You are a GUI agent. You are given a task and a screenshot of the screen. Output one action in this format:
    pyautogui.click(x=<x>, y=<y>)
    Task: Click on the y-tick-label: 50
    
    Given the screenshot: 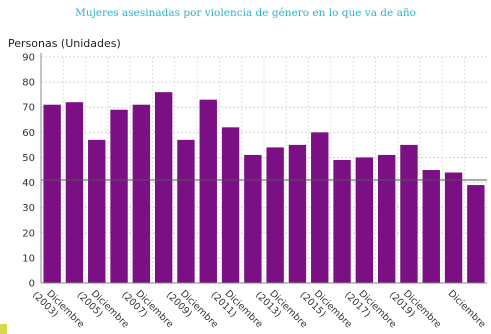 What is the action you would take?
    pyautogui.click(x=28, y=158)
    